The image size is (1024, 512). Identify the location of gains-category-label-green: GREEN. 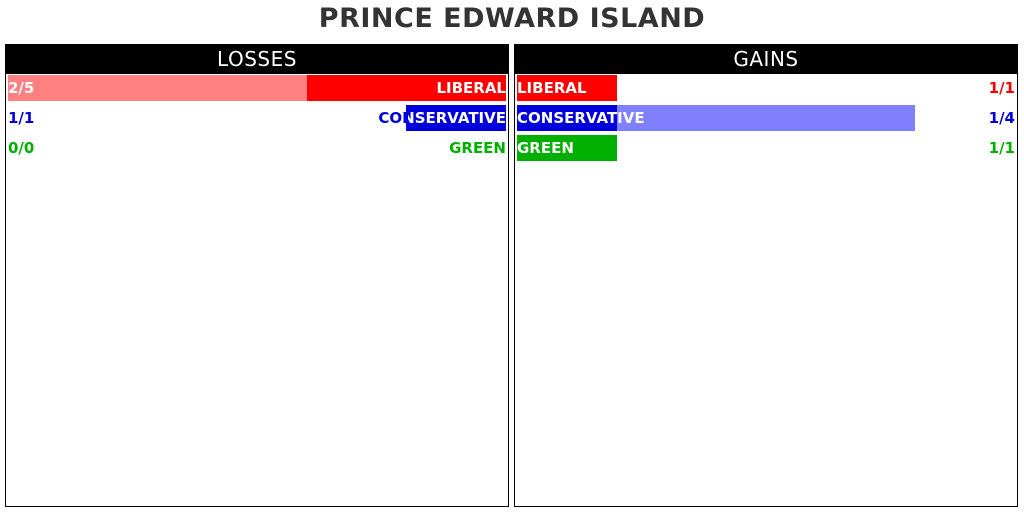
(545, 148).